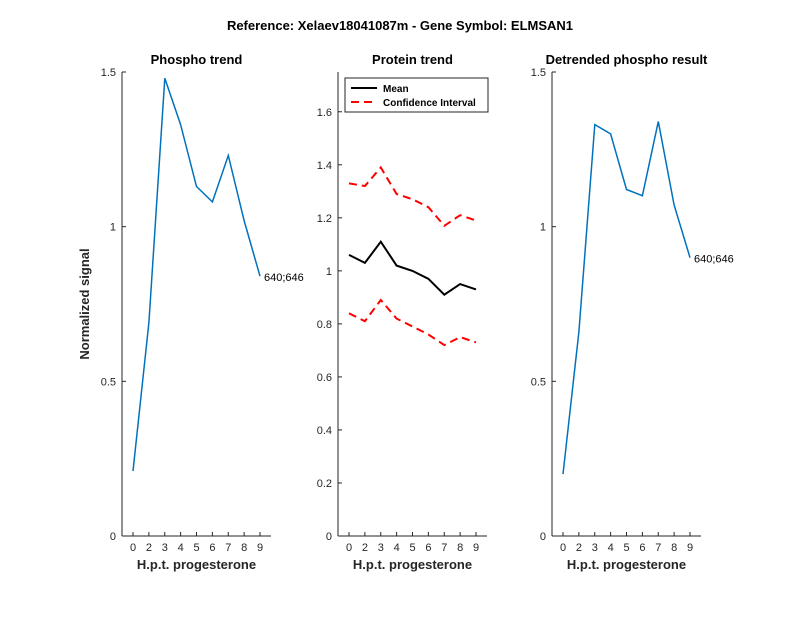 The image size is (800, 618). What do you see at coordinates (396, 89) in the screenshot?
I see `legend-label: Mean` at bounding box center [396, 89].